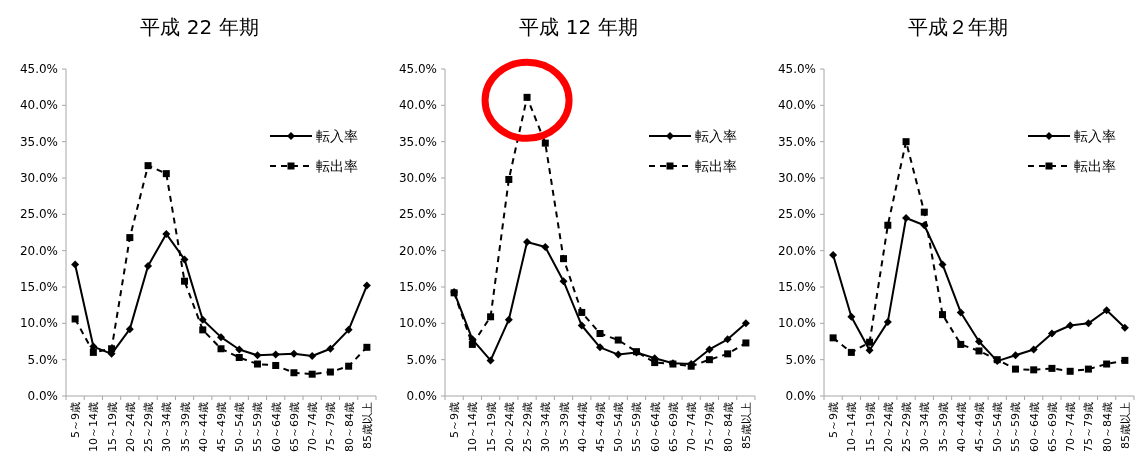 The height and width of the screenshot is (463, 1137). What do you see at coordinates (94, 427) in the screenshot?
I see `x-tick-label: 10～14歳` at bounding box center [94, 427].